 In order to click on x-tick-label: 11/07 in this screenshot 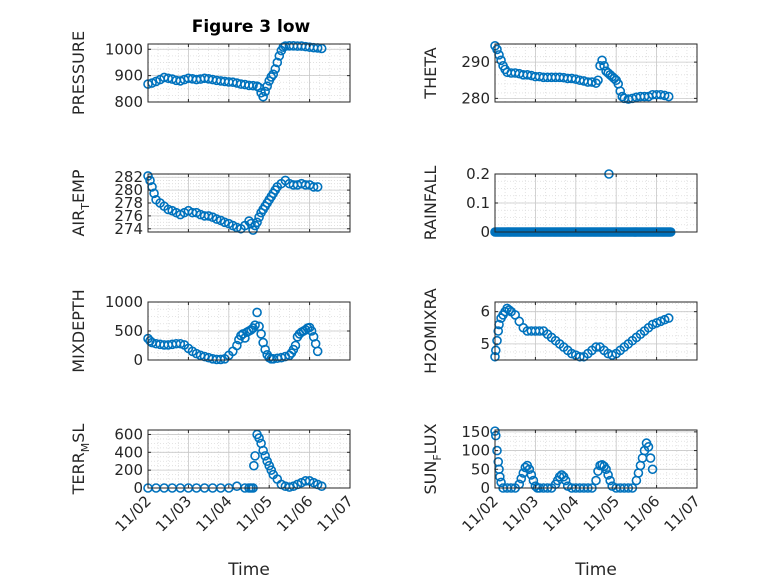, I will do `click(335, 513)`.